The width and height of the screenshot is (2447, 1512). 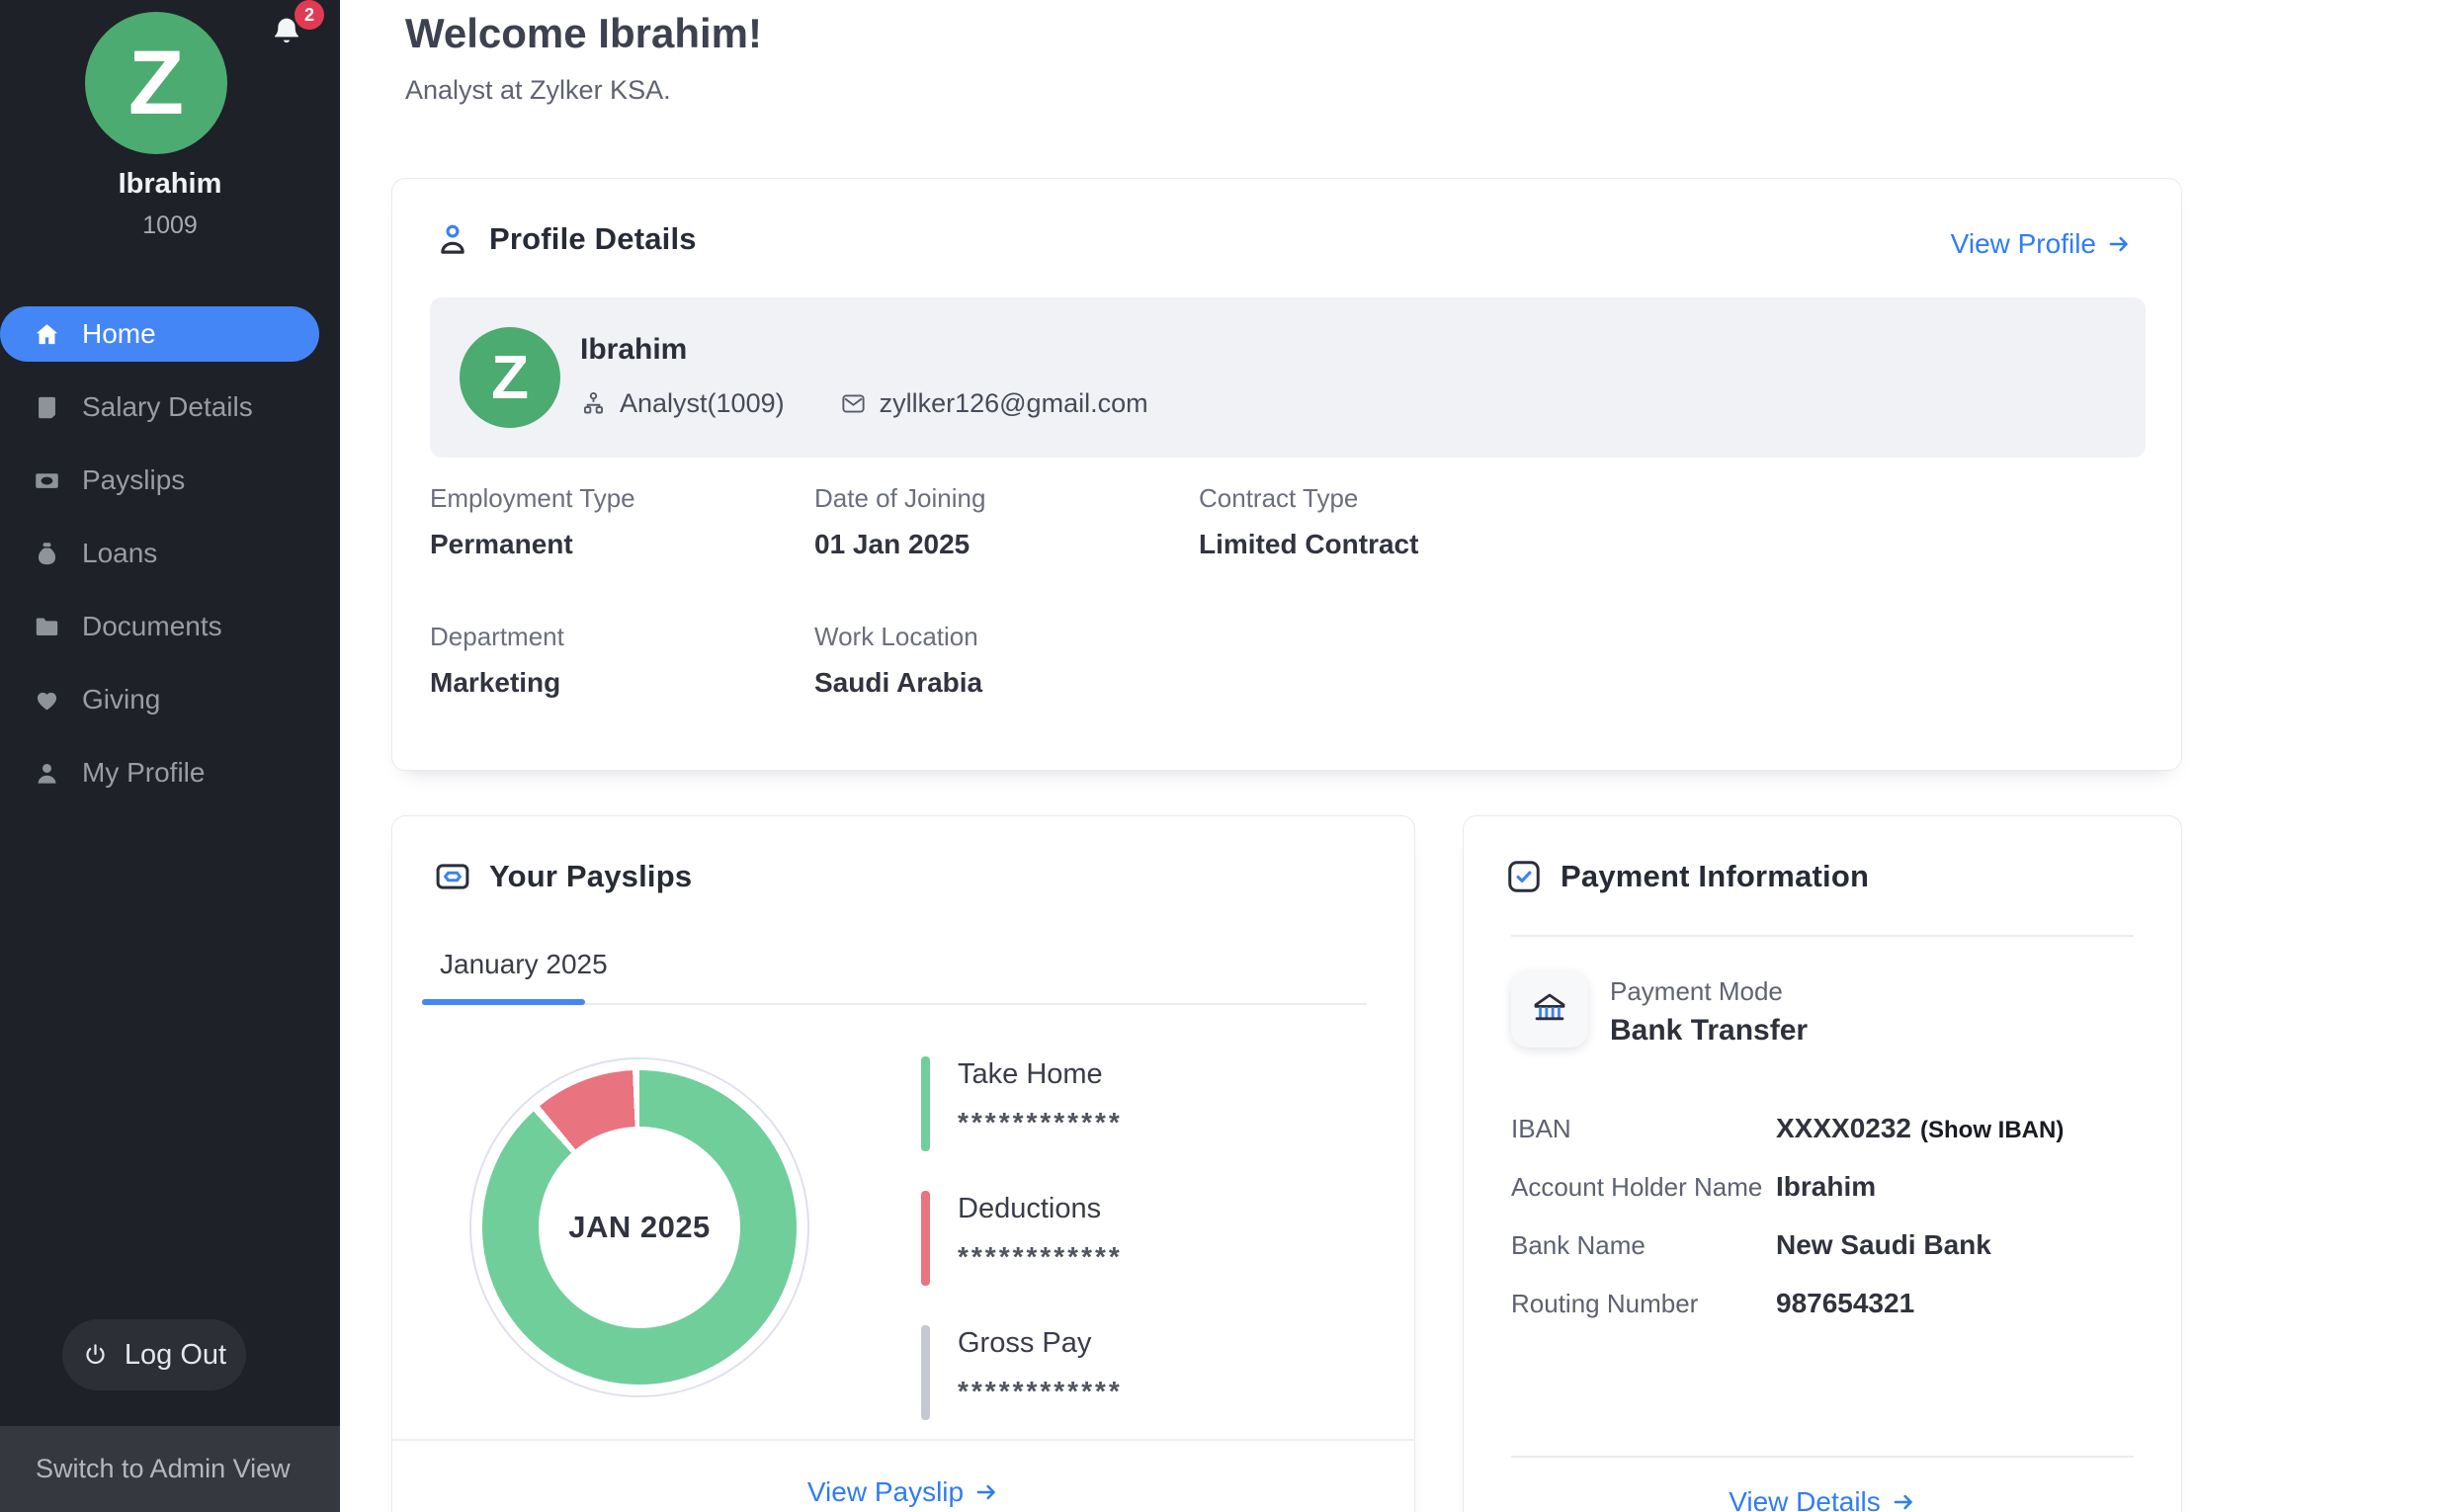 I want to click on field-work-location: Work Location Saudi Arabia, so click(x=898, y=660).